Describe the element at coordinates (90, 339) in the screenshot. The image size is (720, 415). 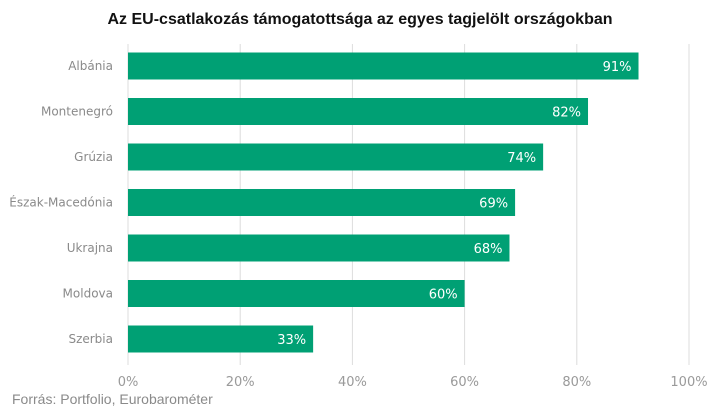
I see `category-label: Szerbia` at that location.